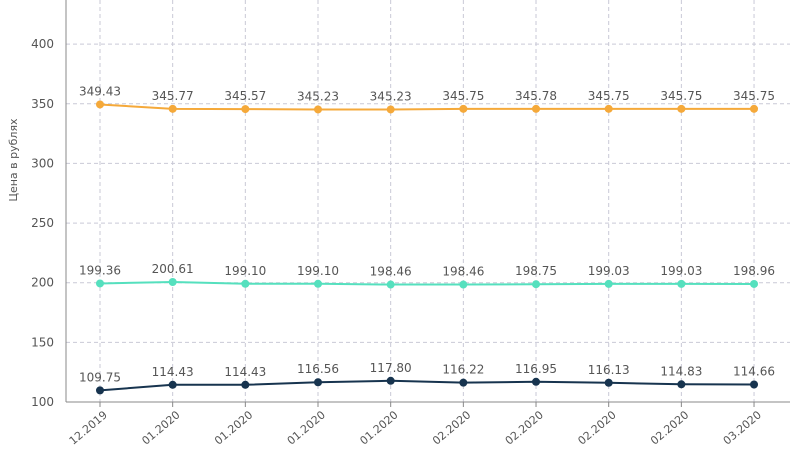  Describe the element at coordinates (88, 427) in the screenshot. I see `x-tick-label: 12.2019` at that location.